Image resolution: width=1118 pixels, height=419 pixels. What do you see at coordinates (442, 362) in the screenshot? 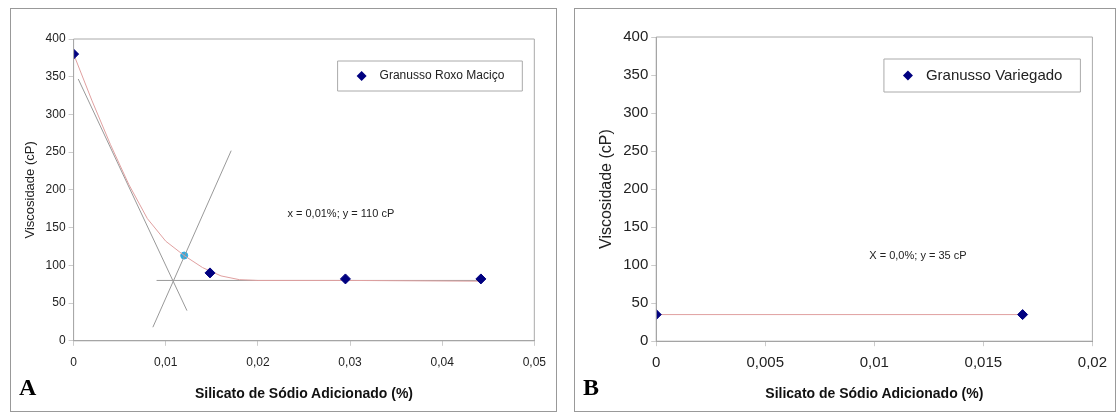
I see `x-tick-label: 0,04` at bounding box center [442, 362].